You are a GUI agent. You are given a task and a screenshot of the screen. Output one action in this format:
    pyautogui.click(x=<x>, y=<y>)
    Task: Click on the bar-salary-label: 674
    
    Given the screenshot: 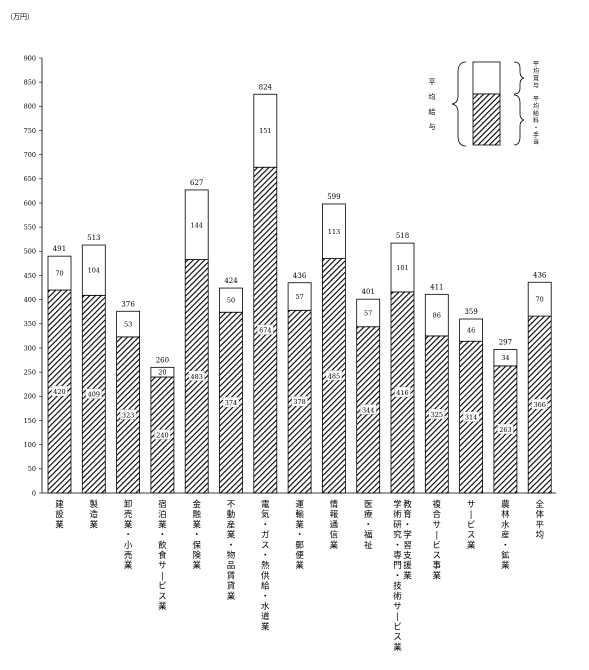 What is the action you would take?
    pyautogui.click(x=265, y=331)
    